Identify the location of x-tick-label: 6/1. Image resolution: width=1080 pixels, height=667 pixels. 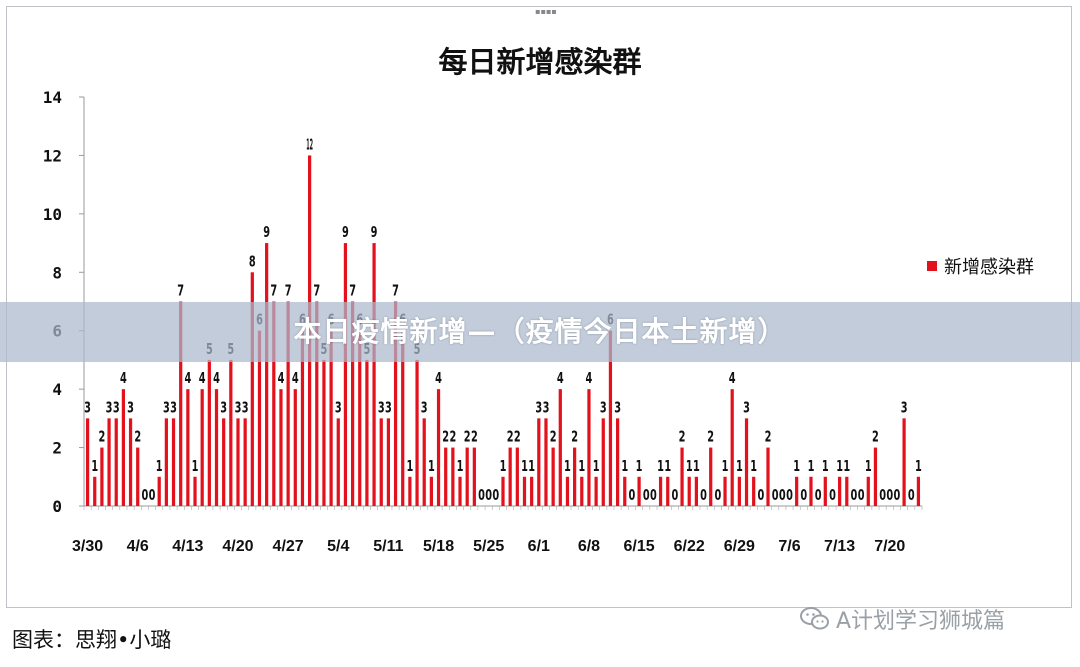
(539, 546).